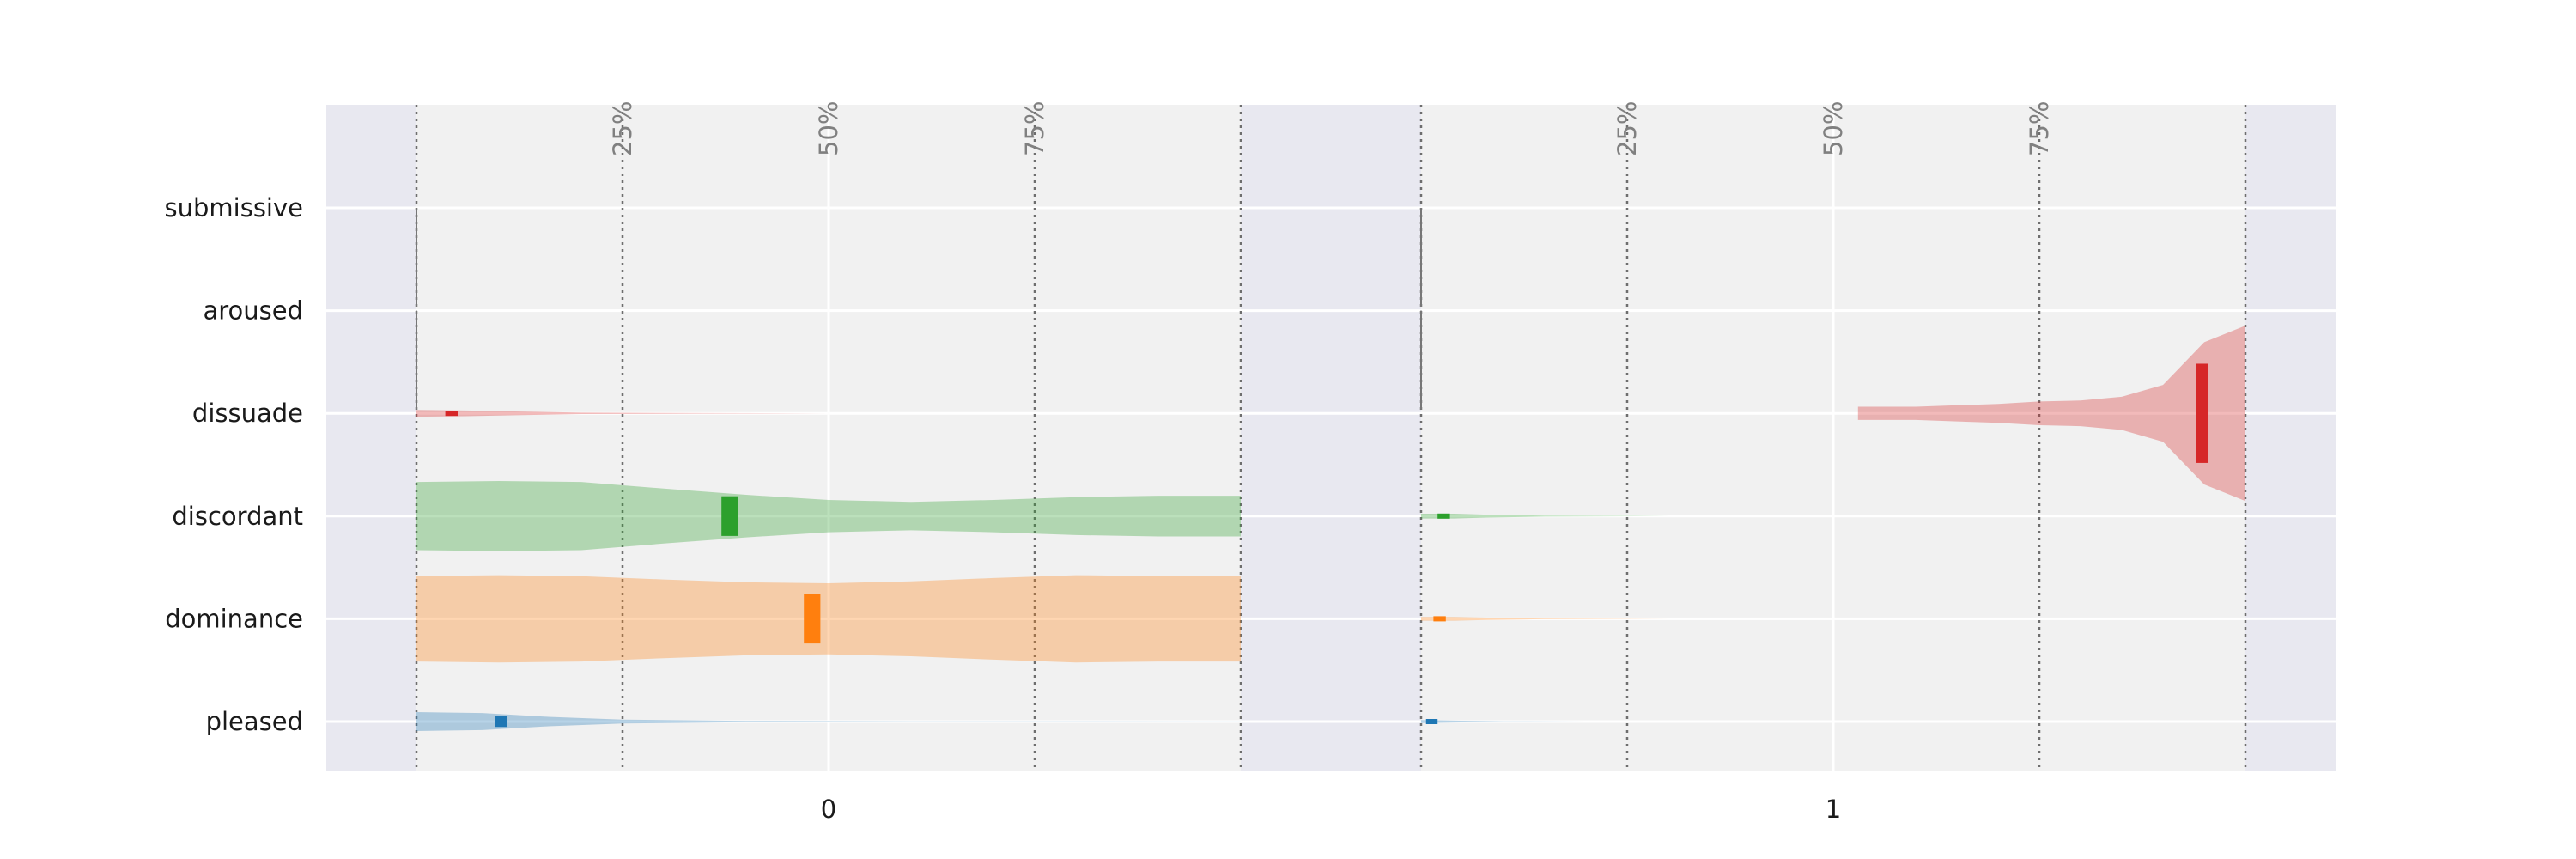  What do you see at coordinates (1834, 809) in the screenshot?
I see `x-tick-label: 1` at bounding box center [1834, 809].